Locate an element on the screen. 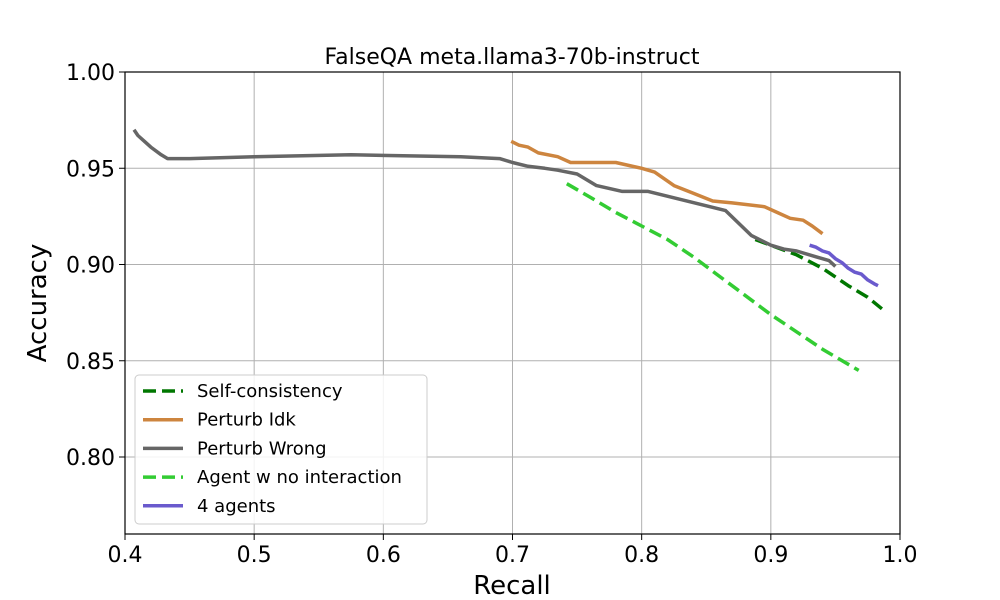  legend-box is located at coordinates (281, 449).